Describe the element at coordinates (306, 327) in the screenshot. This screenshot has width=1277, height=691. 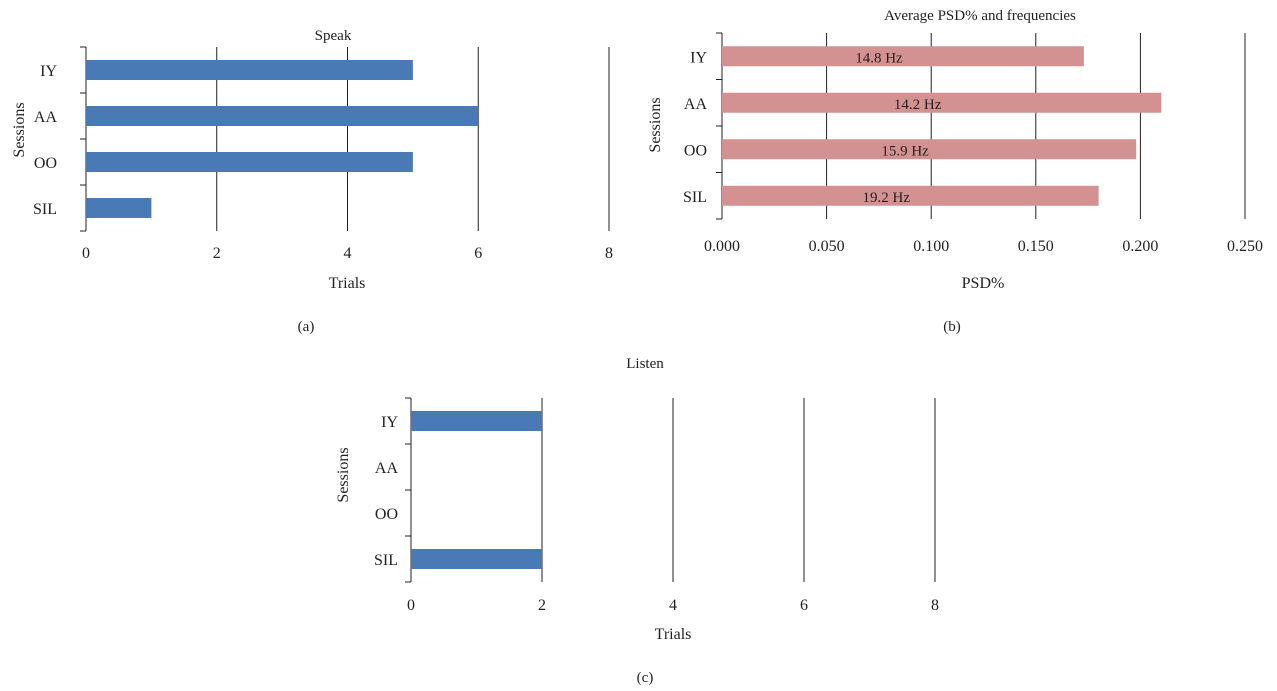
I see `panel-label: (a)` at that location.